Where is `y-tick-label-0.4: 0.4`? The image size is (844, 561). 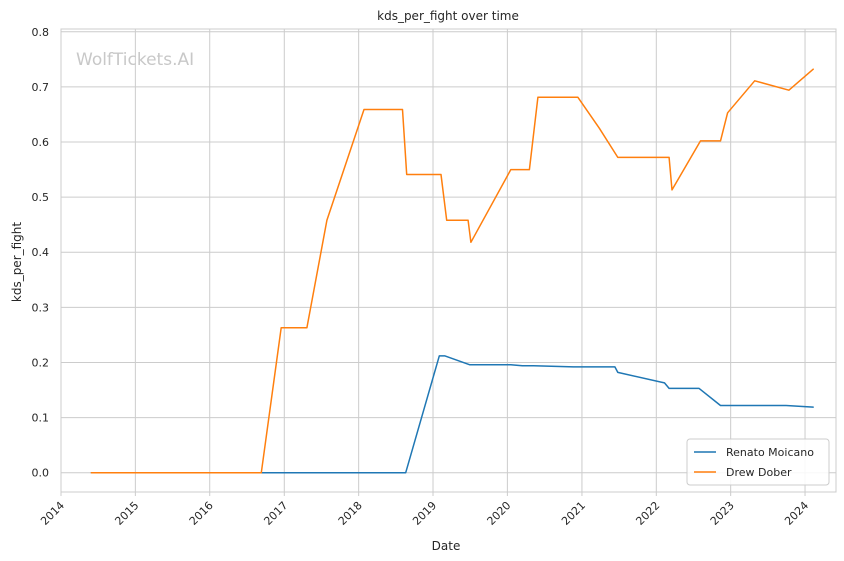
y-tick-label-0.4: 0.4 is located at coordinates (41, 252).